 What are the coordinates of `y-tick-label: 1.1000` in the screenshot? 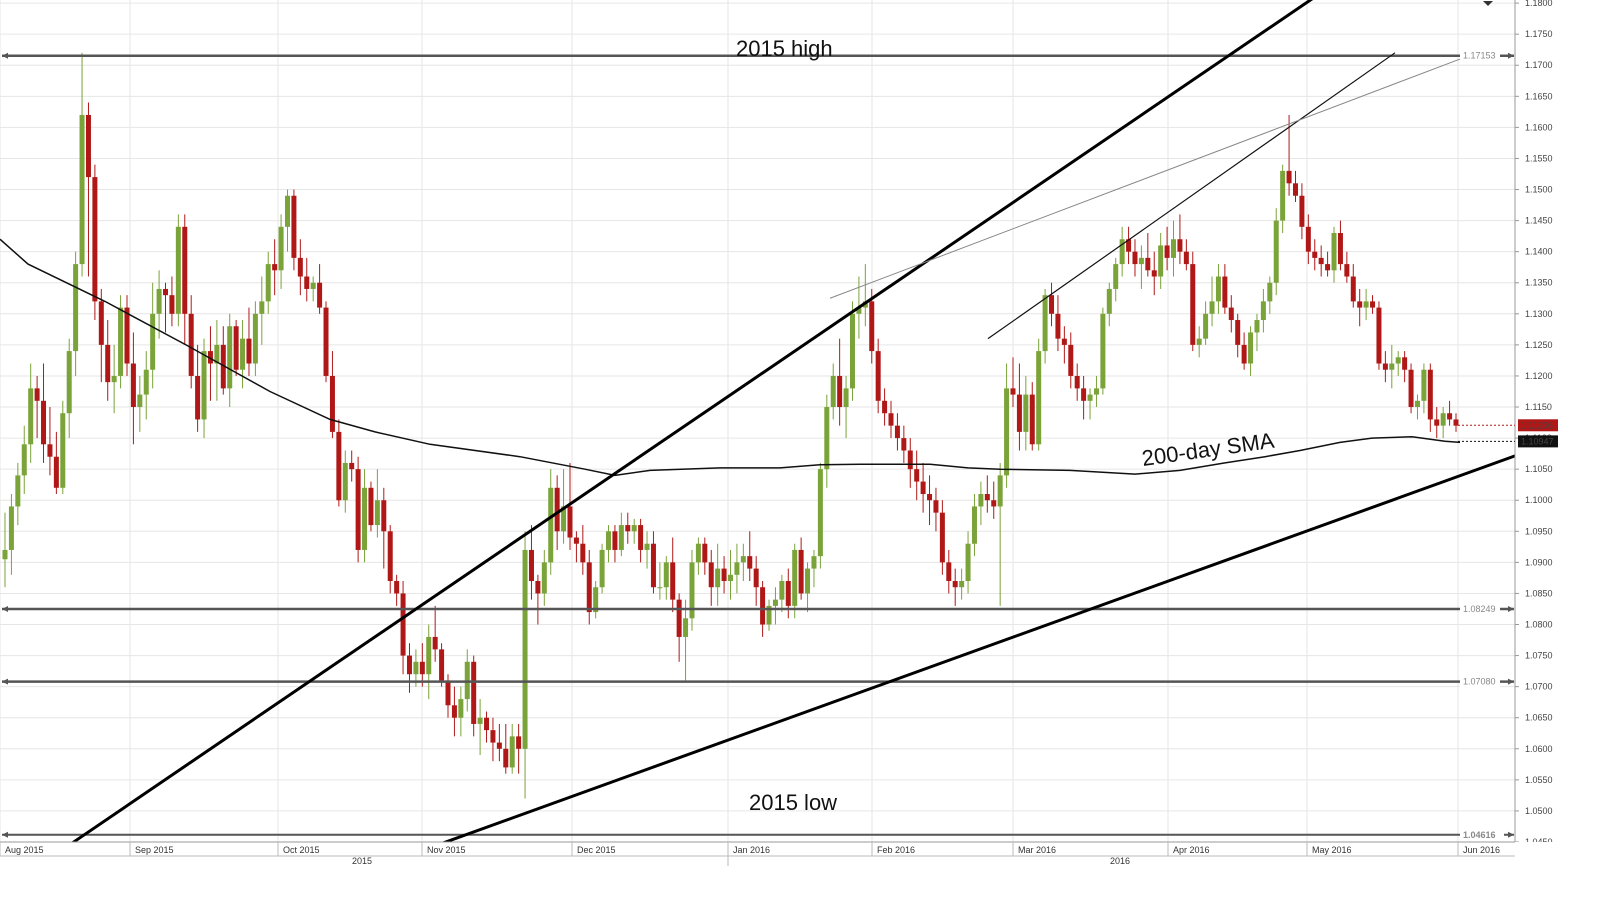 It's located at (1539, 500).